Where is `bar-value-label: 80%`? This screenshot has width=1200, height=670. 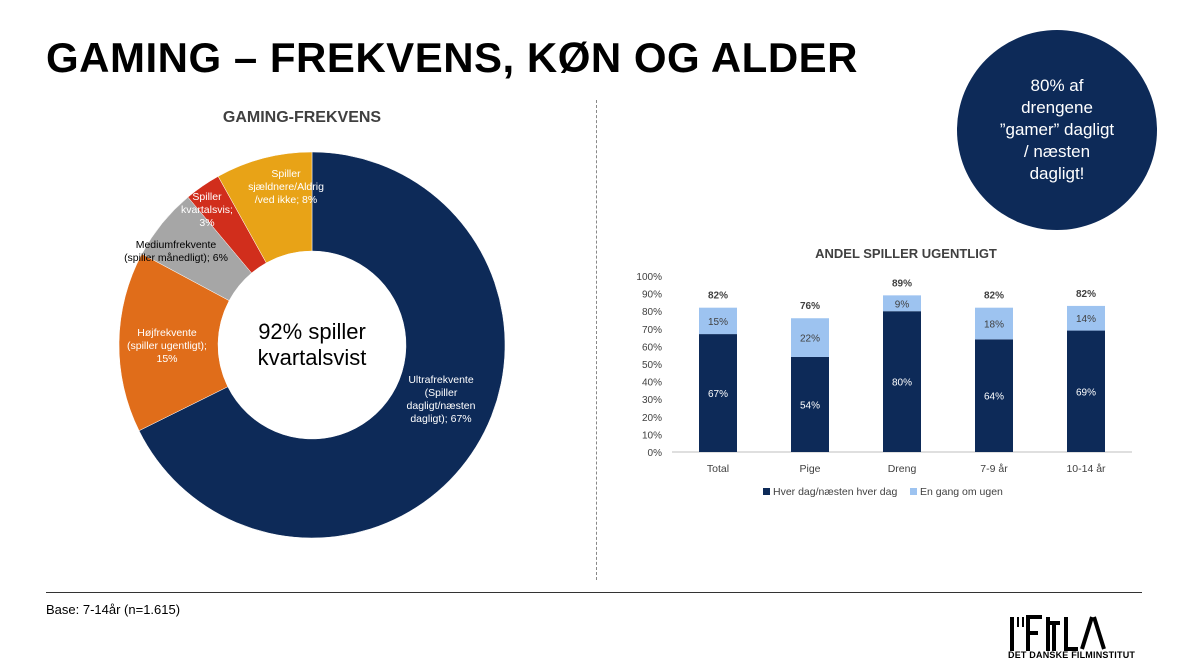
bar-value-label: 80% is located at coordinates (902, 383).